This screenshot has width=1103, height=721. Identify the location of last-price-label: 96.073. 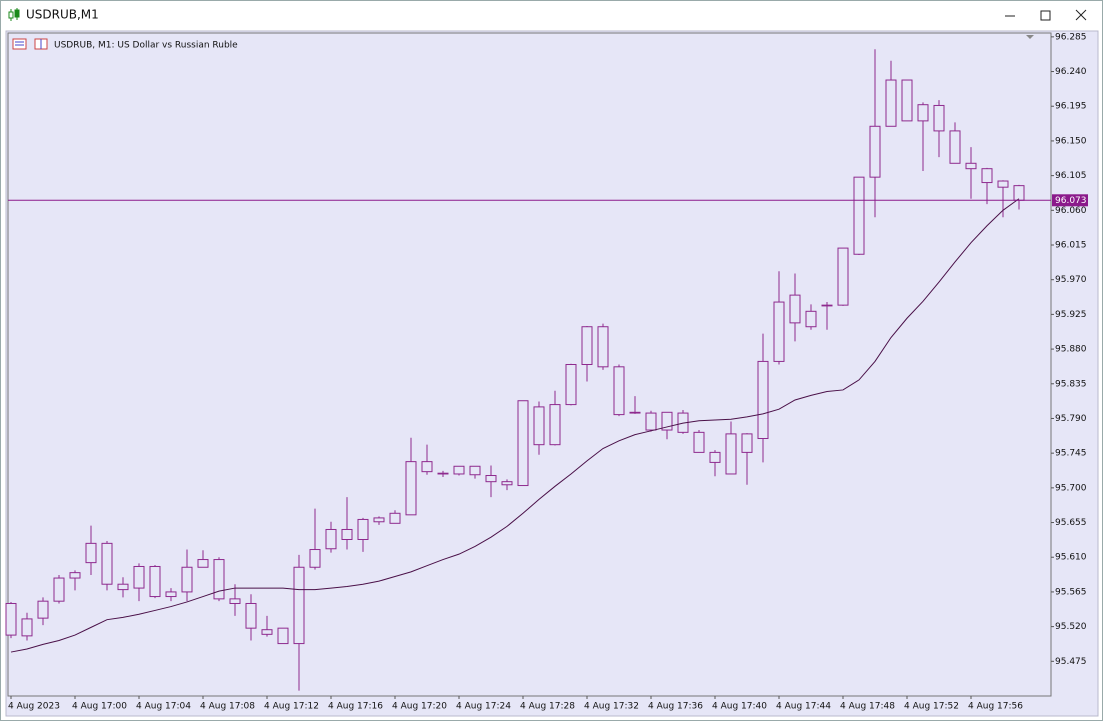
(1071, 201).